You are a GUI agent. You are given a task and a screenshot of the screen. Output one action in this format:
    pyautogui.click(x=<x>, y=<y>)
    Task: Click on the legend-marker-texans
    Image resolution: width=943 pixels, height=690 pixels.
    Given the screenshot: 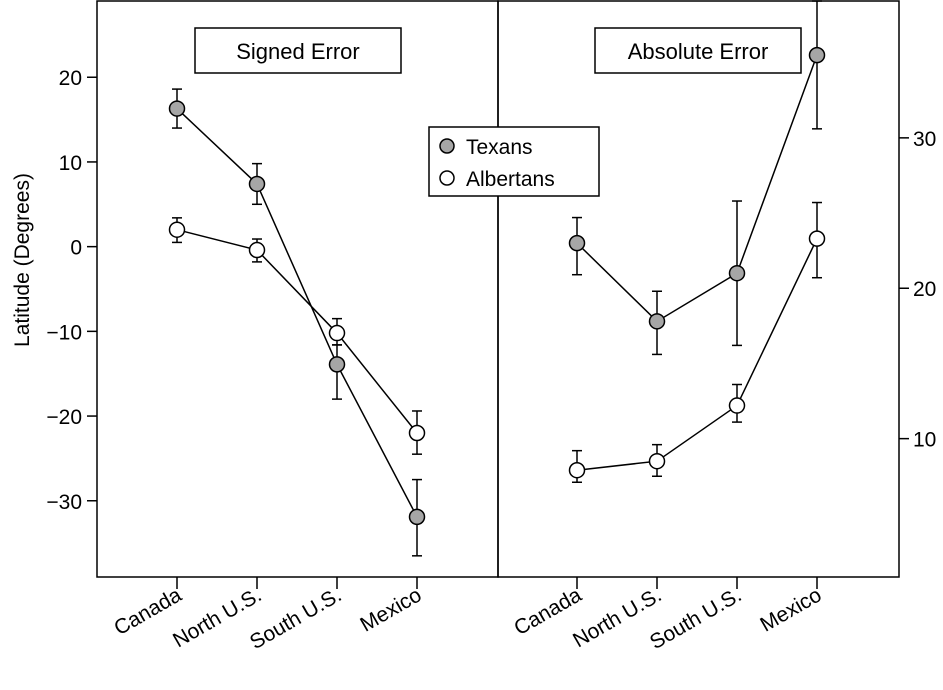 What is the action you would take?
    pyautogui.click(x=447, y=146)
    